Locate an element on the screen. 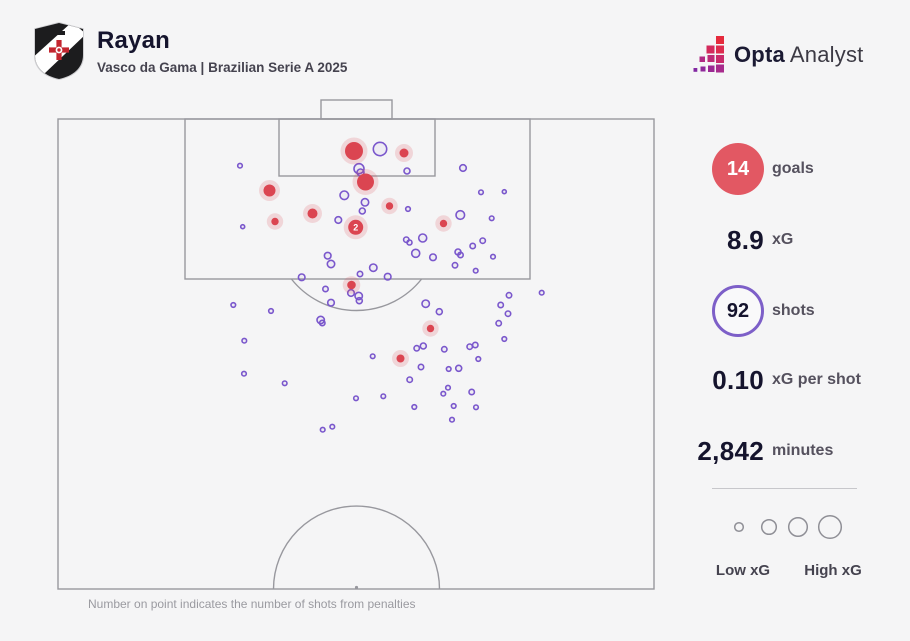 This screenshot has width=910, height=641. brand-analyst: Analyst is located at coordinates (826, 54).